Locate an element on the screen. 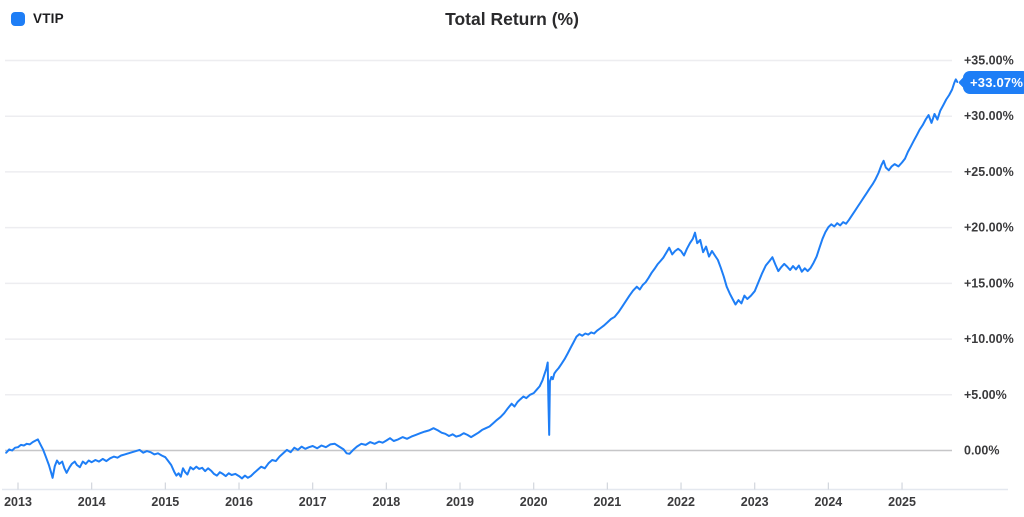 Image resolution: width=1024 pixels, height=517 pixels. legend: VTIP is located at coordinates (37, 18).